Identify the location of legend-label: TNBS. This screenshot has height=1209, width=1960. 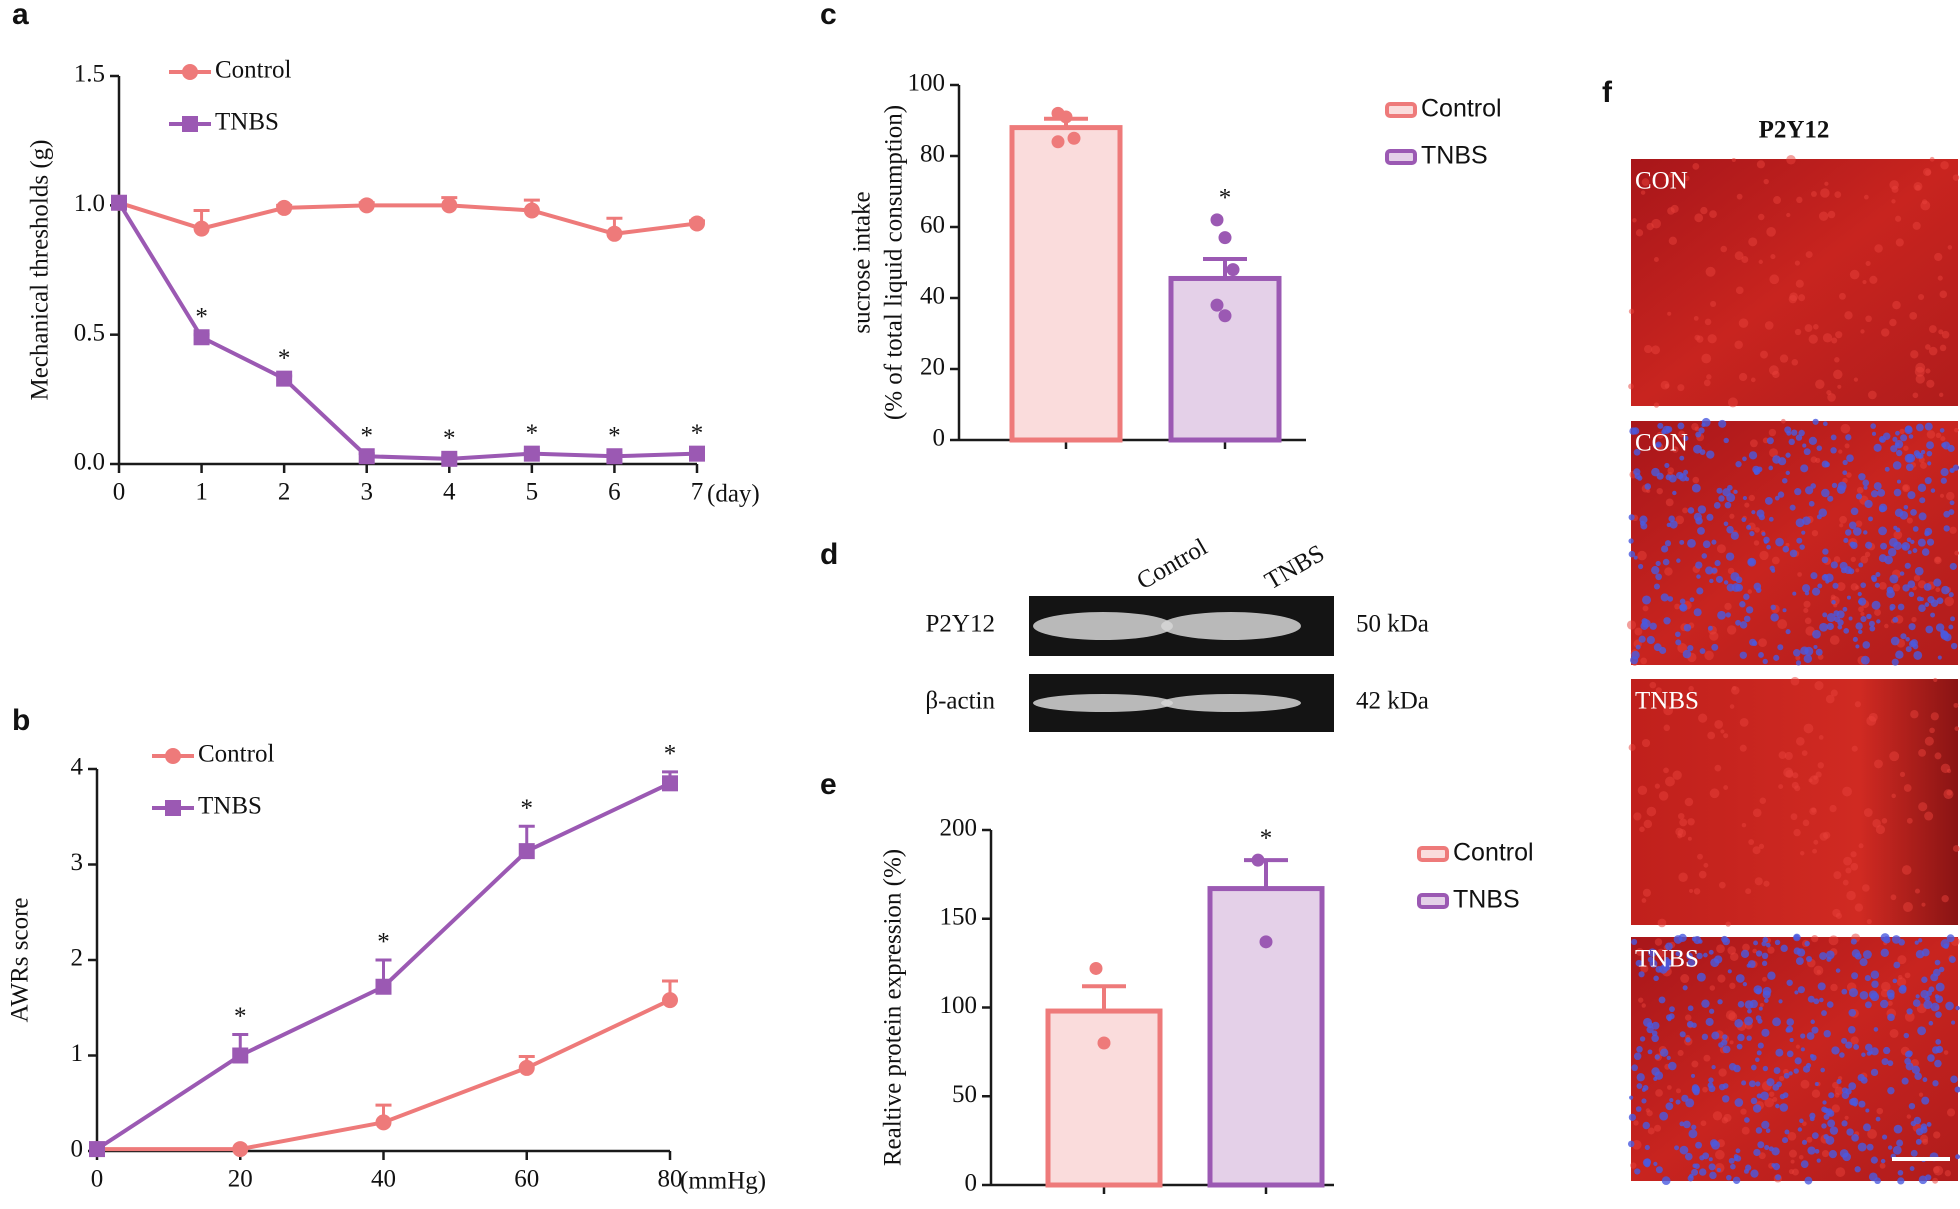
(230, 806).